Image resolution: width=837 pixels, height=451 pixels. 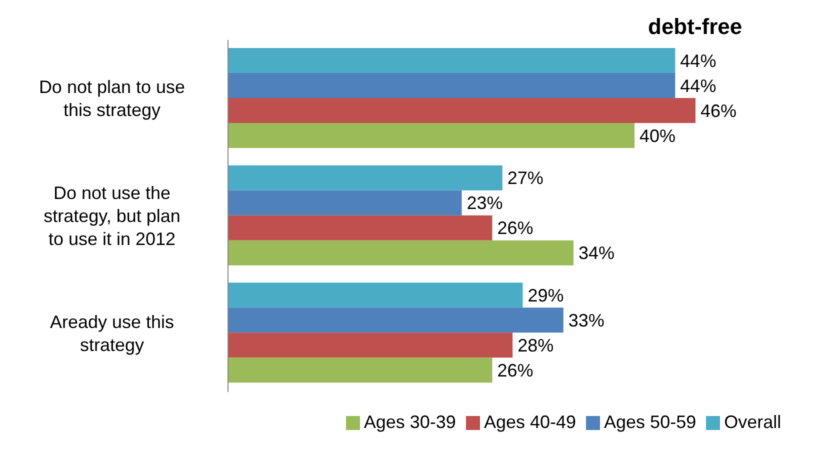 I want to click on data-label: 29%, so click(x=546, y=296).